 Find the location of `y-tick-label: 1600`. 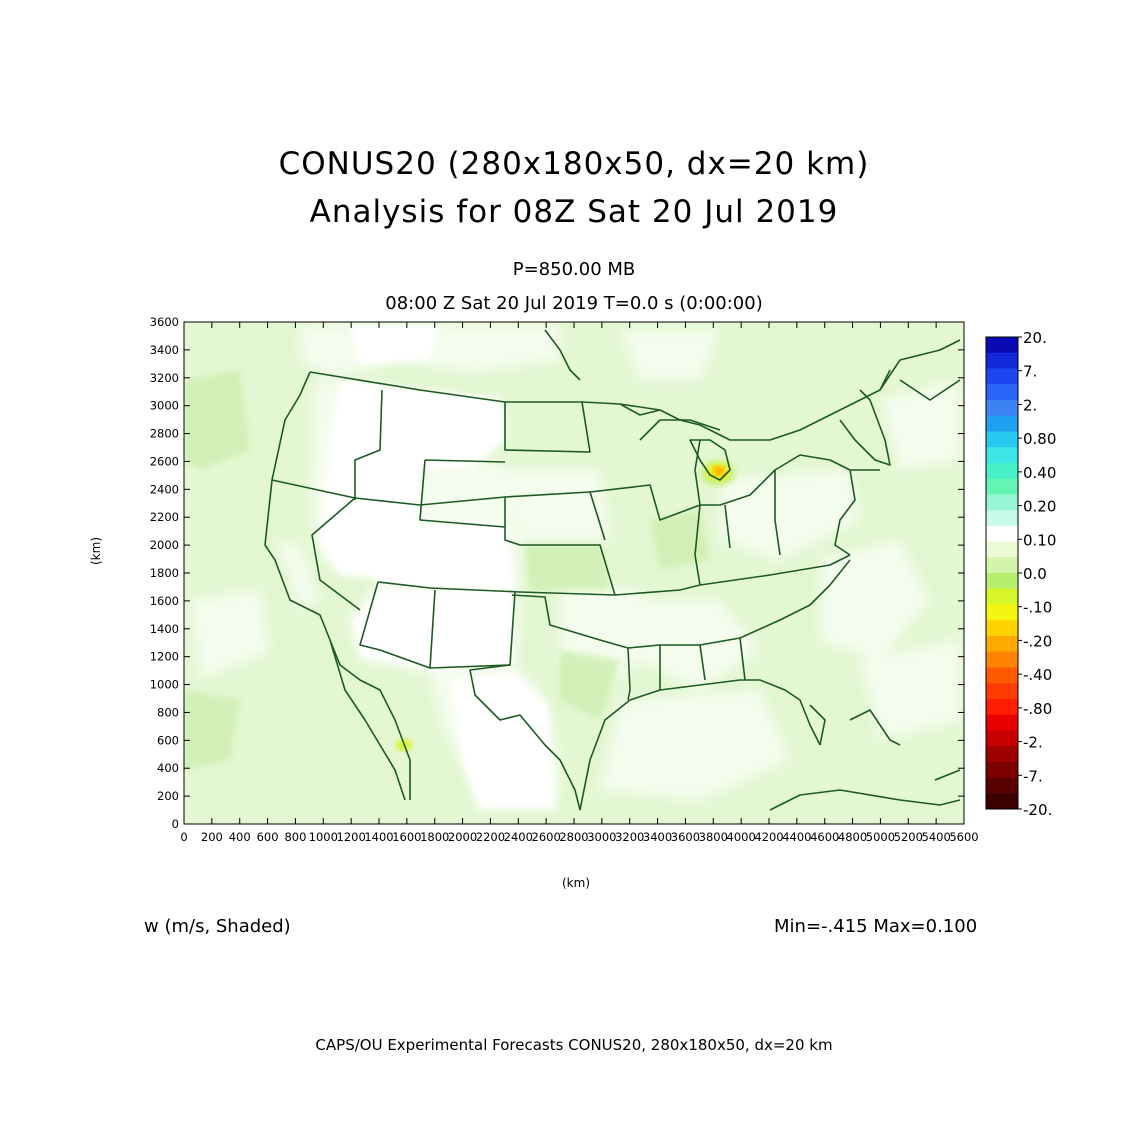

y-tick-label: 1600 is located at coordinates (164, 601).